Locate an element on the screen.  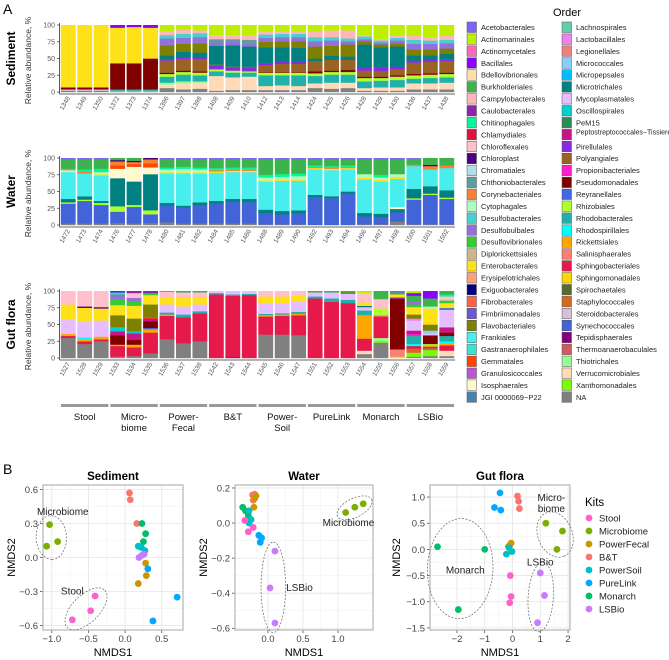
legend-item: Stool is located at coordinates (603, 519).